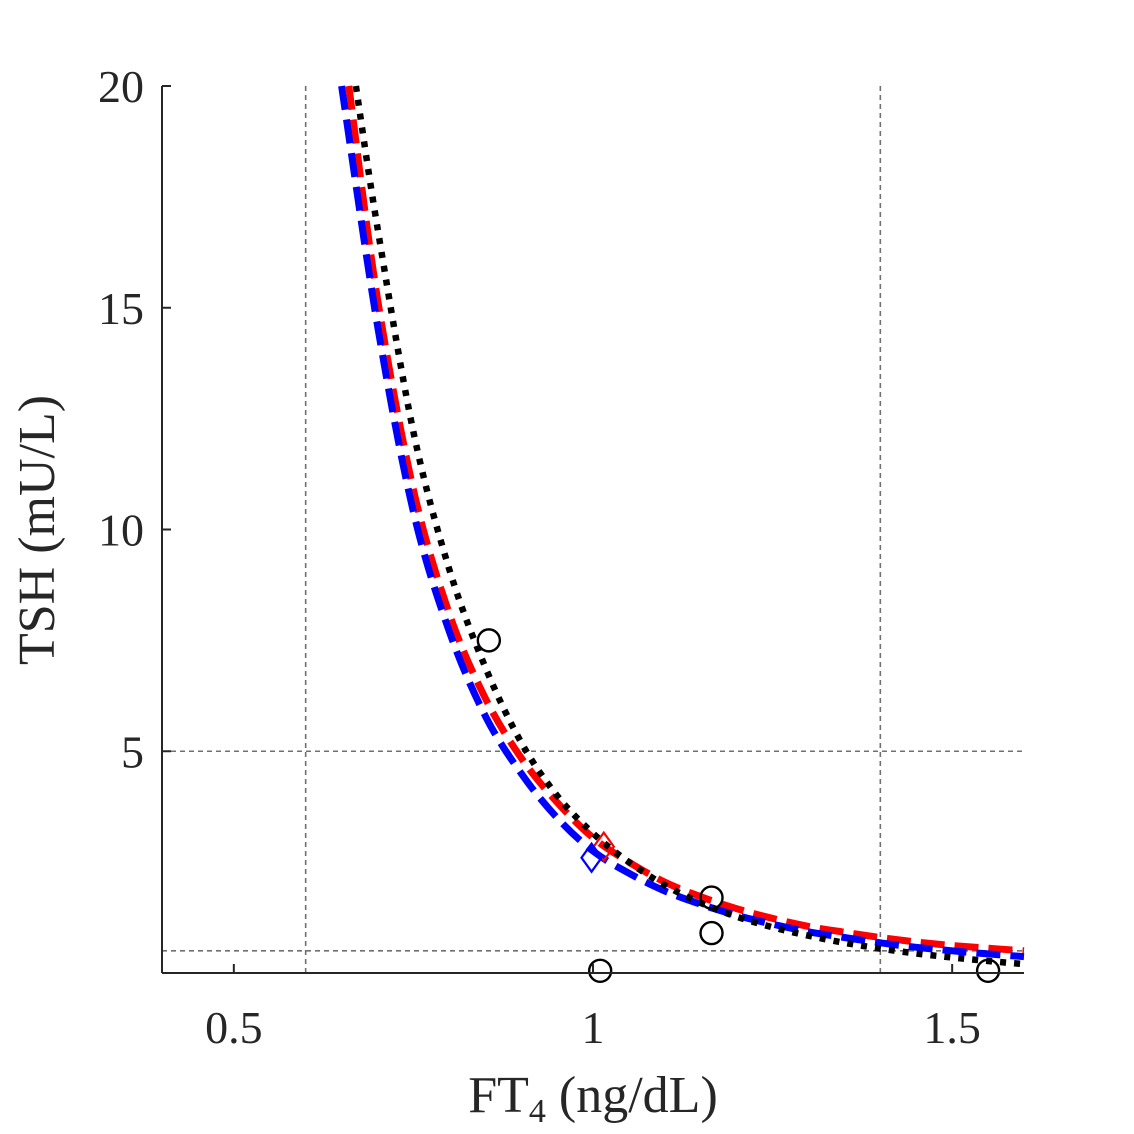  What do you see at coordinates (738, 805) in the screenshot?
I see `marker-layer` at bounding box center [738, 805].